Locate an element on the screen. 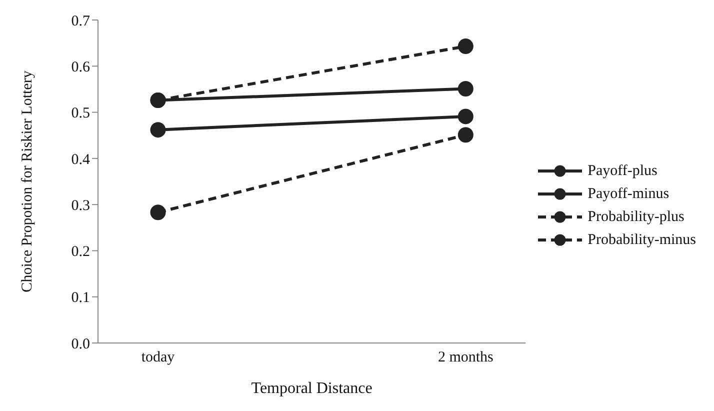  y-tick-label: 0.3 is located at coordinates (80, 206).